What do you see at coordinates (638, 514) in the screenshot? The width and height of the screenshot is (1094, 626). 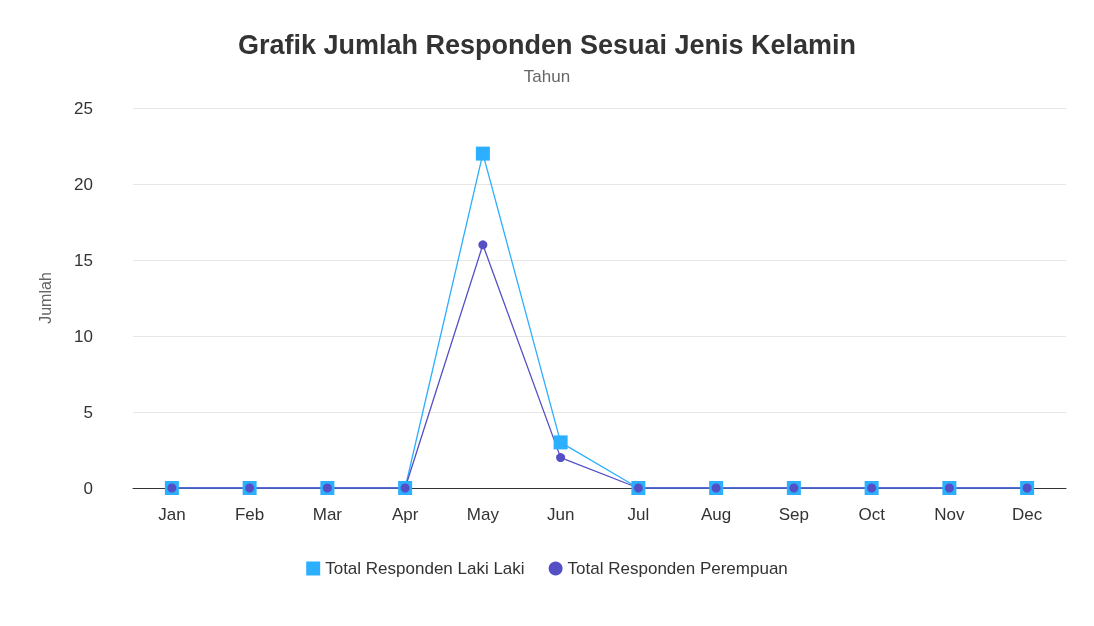 I see `x-tick-label: Jul` at bounding box center [638, 514].